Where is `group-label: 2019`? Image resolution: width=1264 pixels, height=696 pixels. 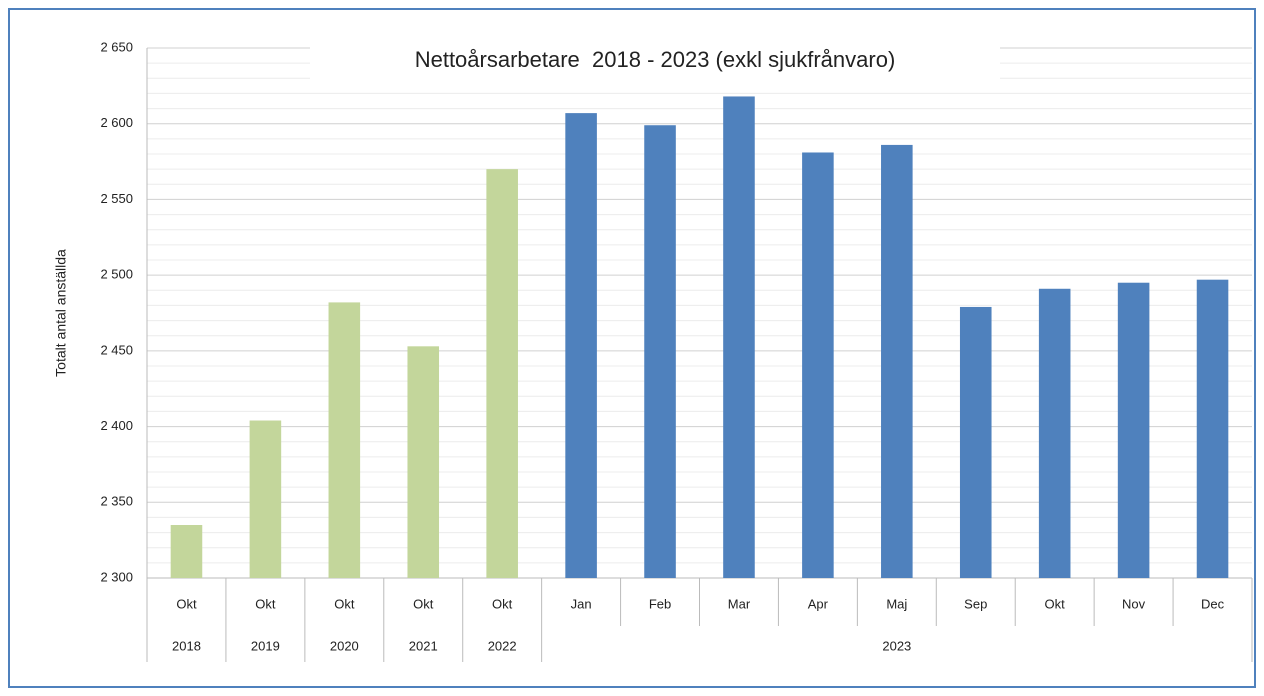 group-label: 2019 is located at coordinates (265, 645).